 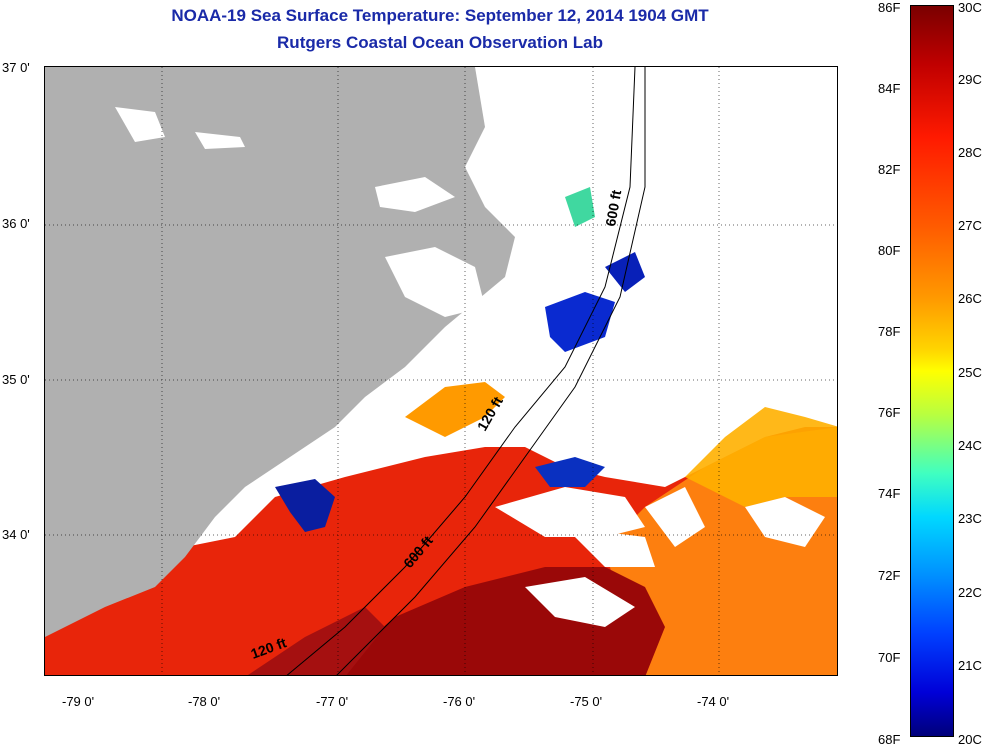 What do you see at coordinates (435, 282) in the screenshot?
I see `pamlico-sound` at bounding box center [435, 282].